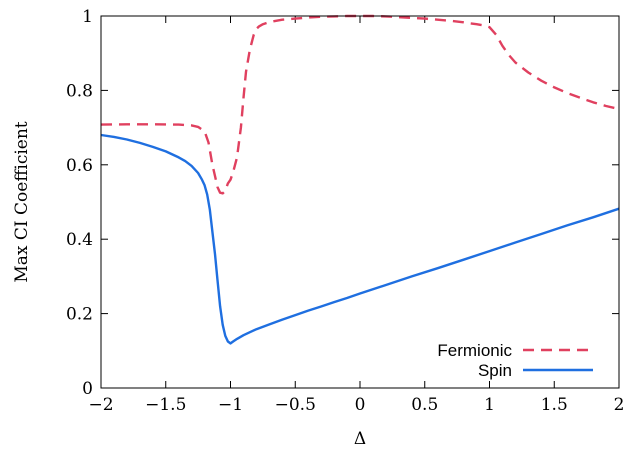 This screenshot has height=450, width=636. Describe the element at coordinates (424, 405) in the screenshot. I see `x-tick-label: 0.5` at that location.